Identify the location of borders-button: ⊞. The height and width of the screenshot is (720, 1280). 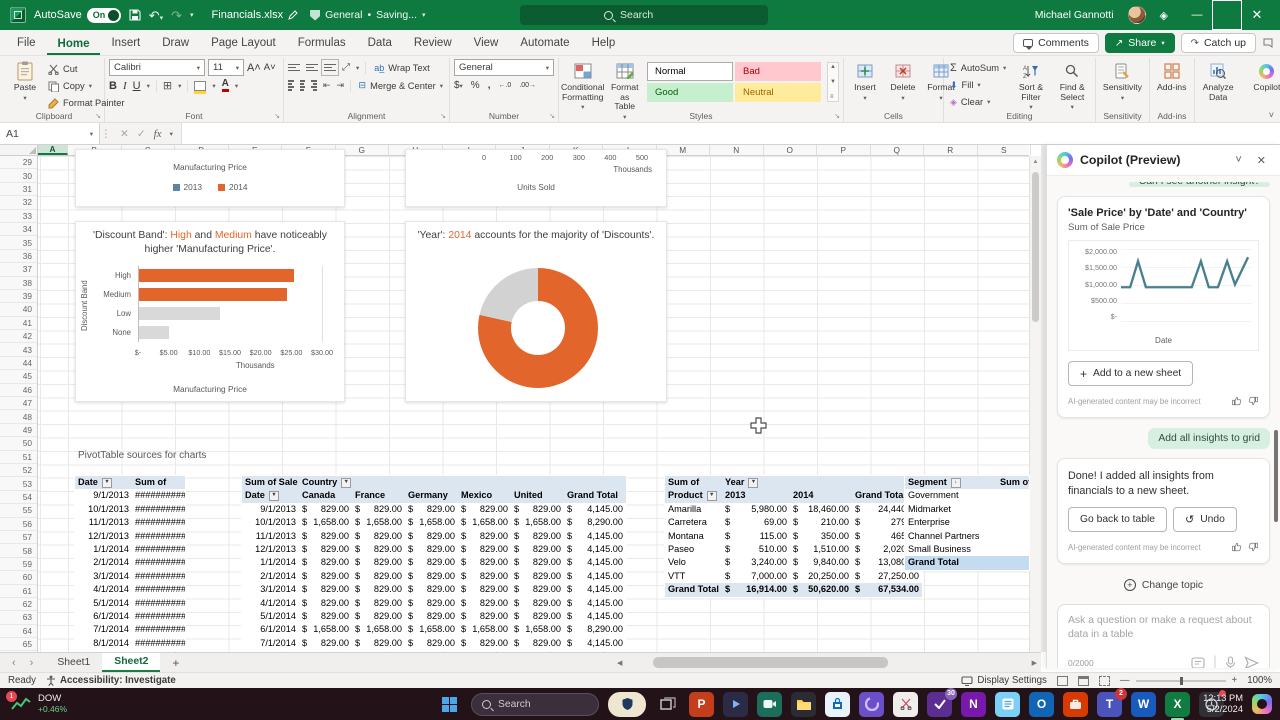
(167, 86).